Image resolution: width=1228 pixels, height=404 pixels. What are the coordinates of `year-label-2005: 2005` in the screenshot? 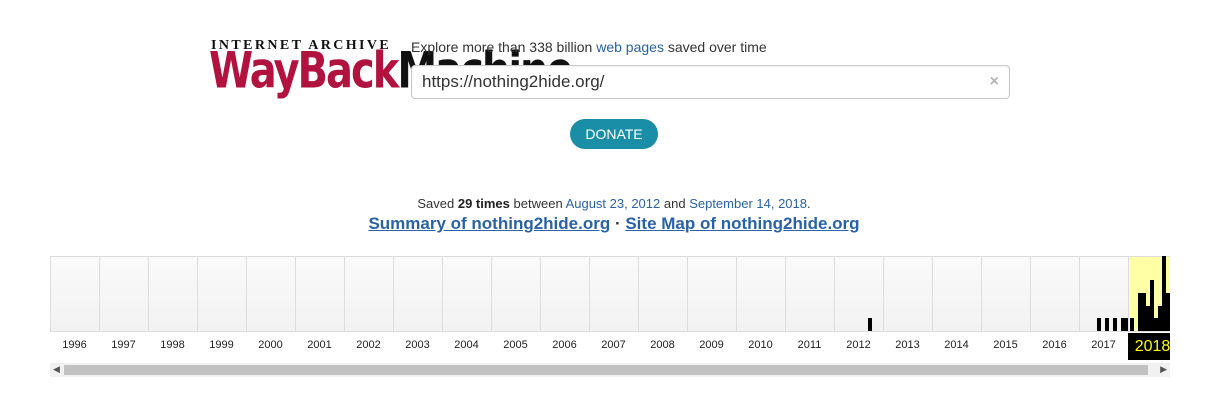 It's located at (515, 345).